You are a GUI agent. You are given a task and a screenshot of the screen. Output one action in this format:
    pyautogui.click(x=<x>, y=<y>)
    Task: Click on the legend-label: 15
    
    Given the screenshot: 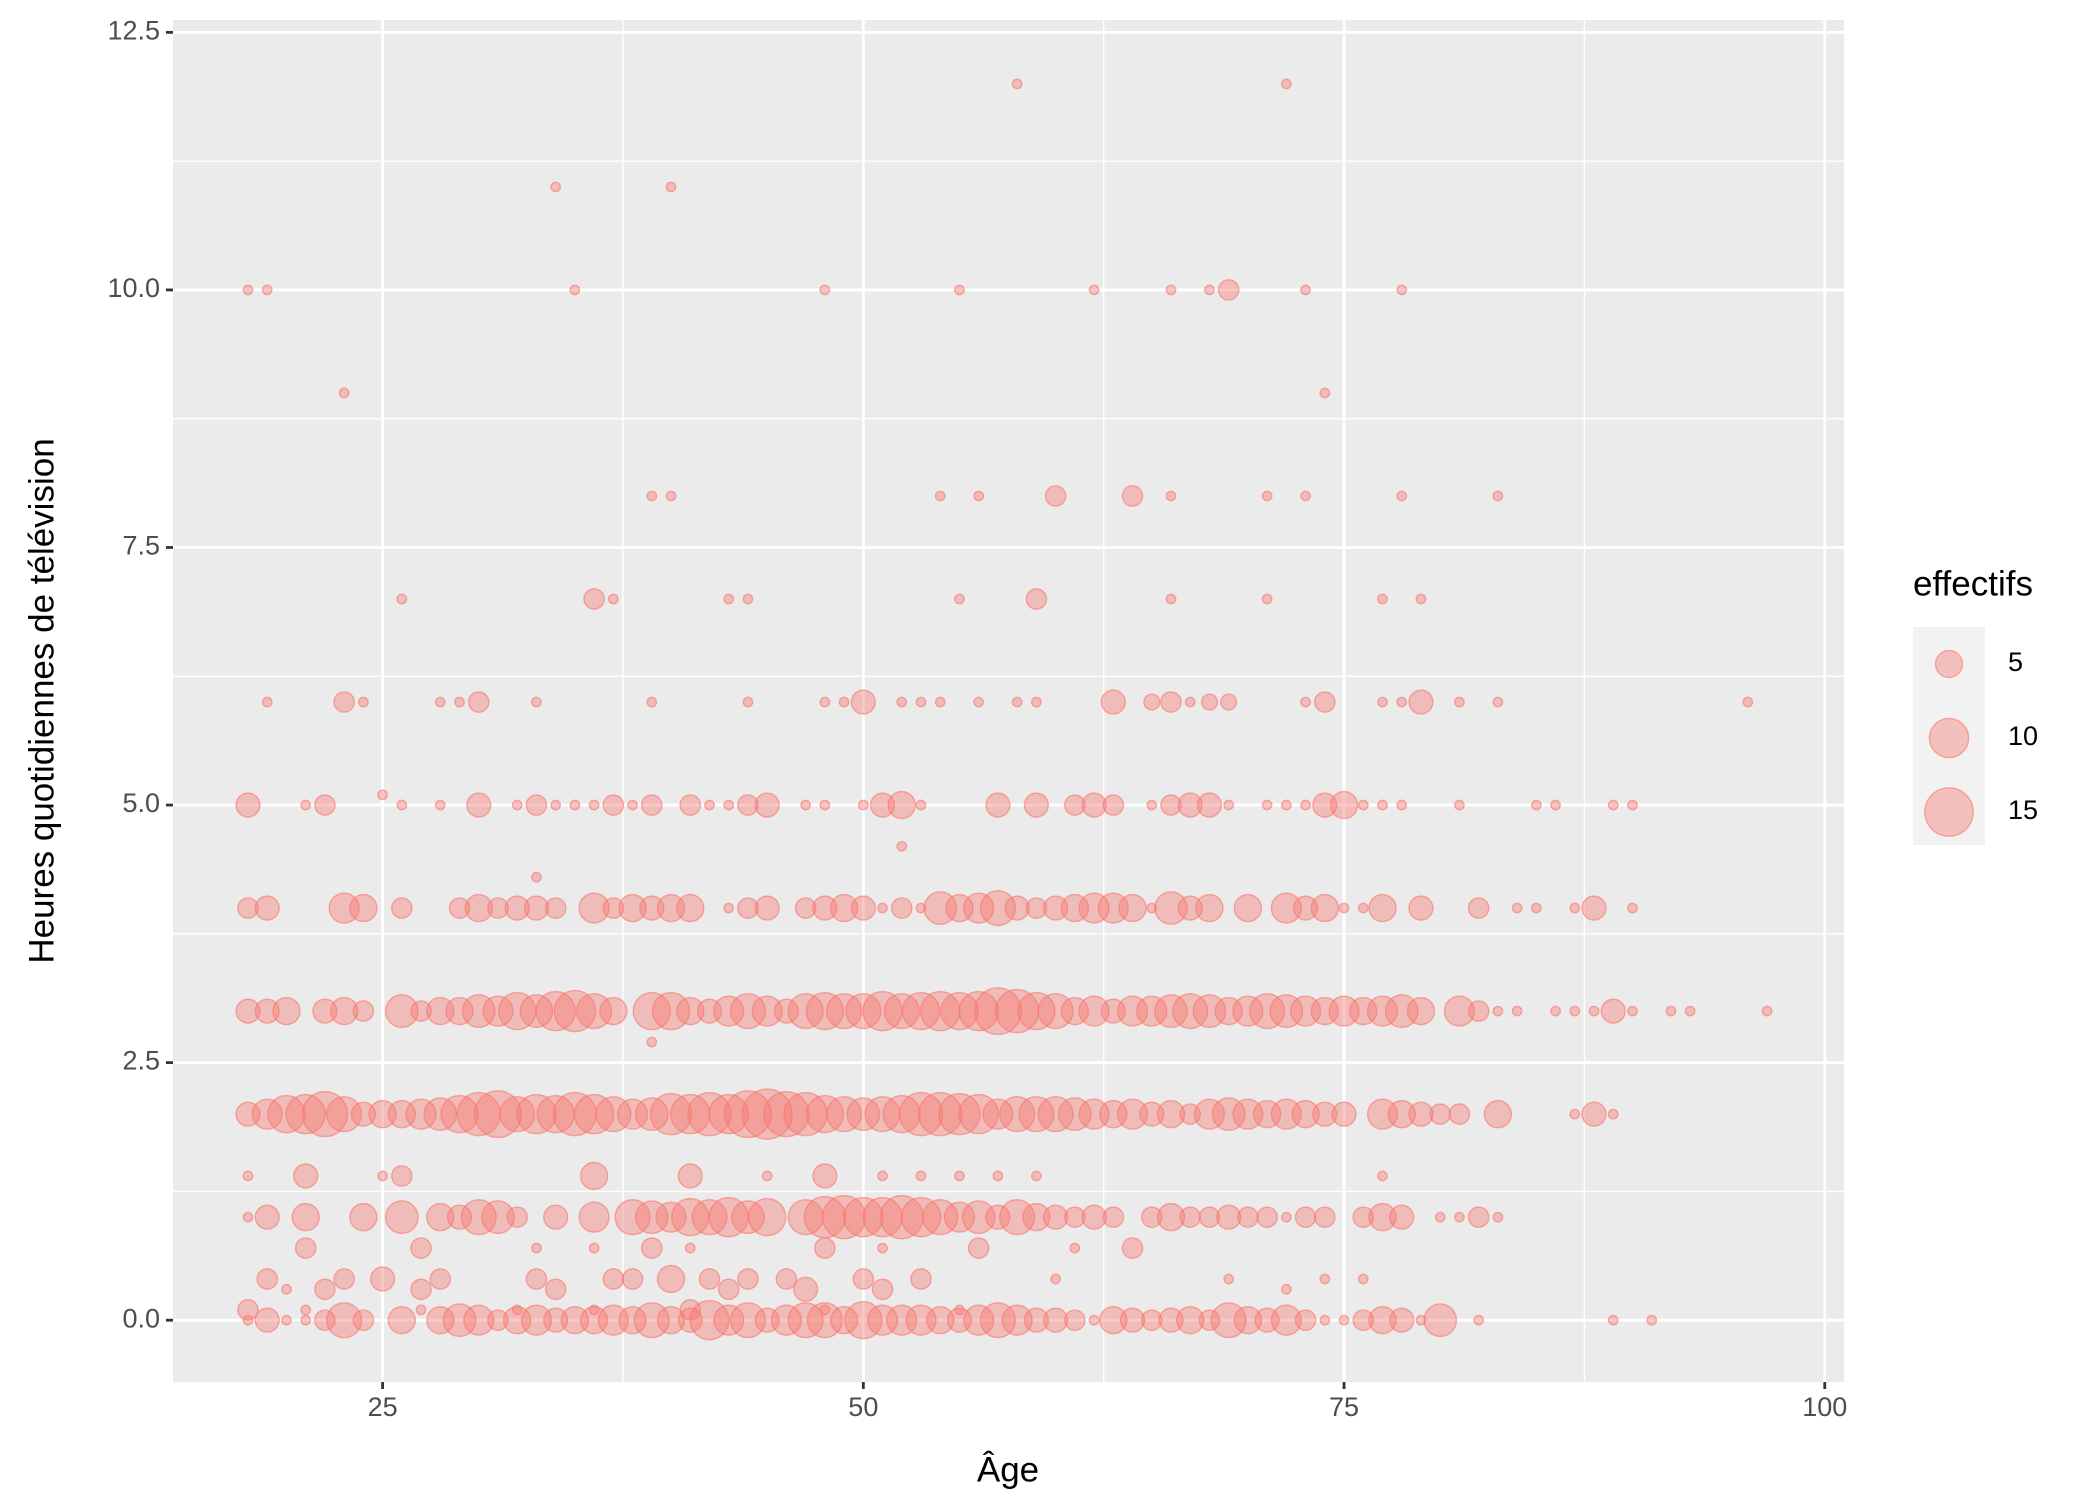 What is the action you would take?
    pyautogui.click(x=2023, y=810)
    